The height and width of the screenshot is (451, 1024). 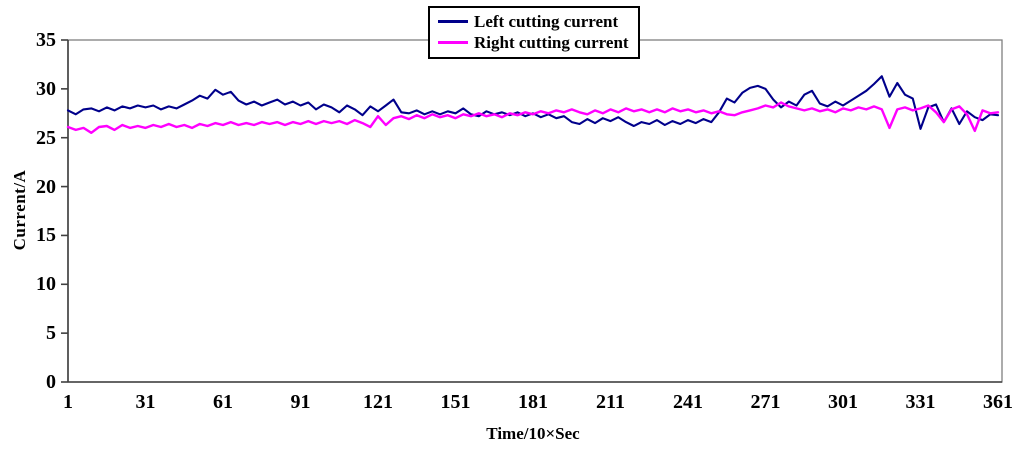 I want to click on legend-item-right: Right cutting current, so click(x=534, y=42).